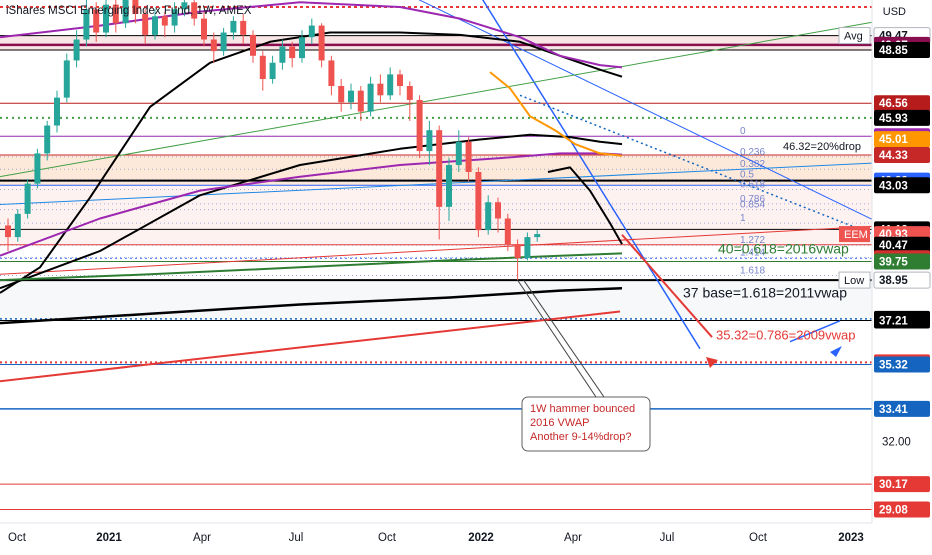 Image resolution: width=932 pixels, height=555 pixels. What do you see at coordinates (743, 131) in the screenshot?
I see `fib-label-0: 0` at bounding box center [743, 131].